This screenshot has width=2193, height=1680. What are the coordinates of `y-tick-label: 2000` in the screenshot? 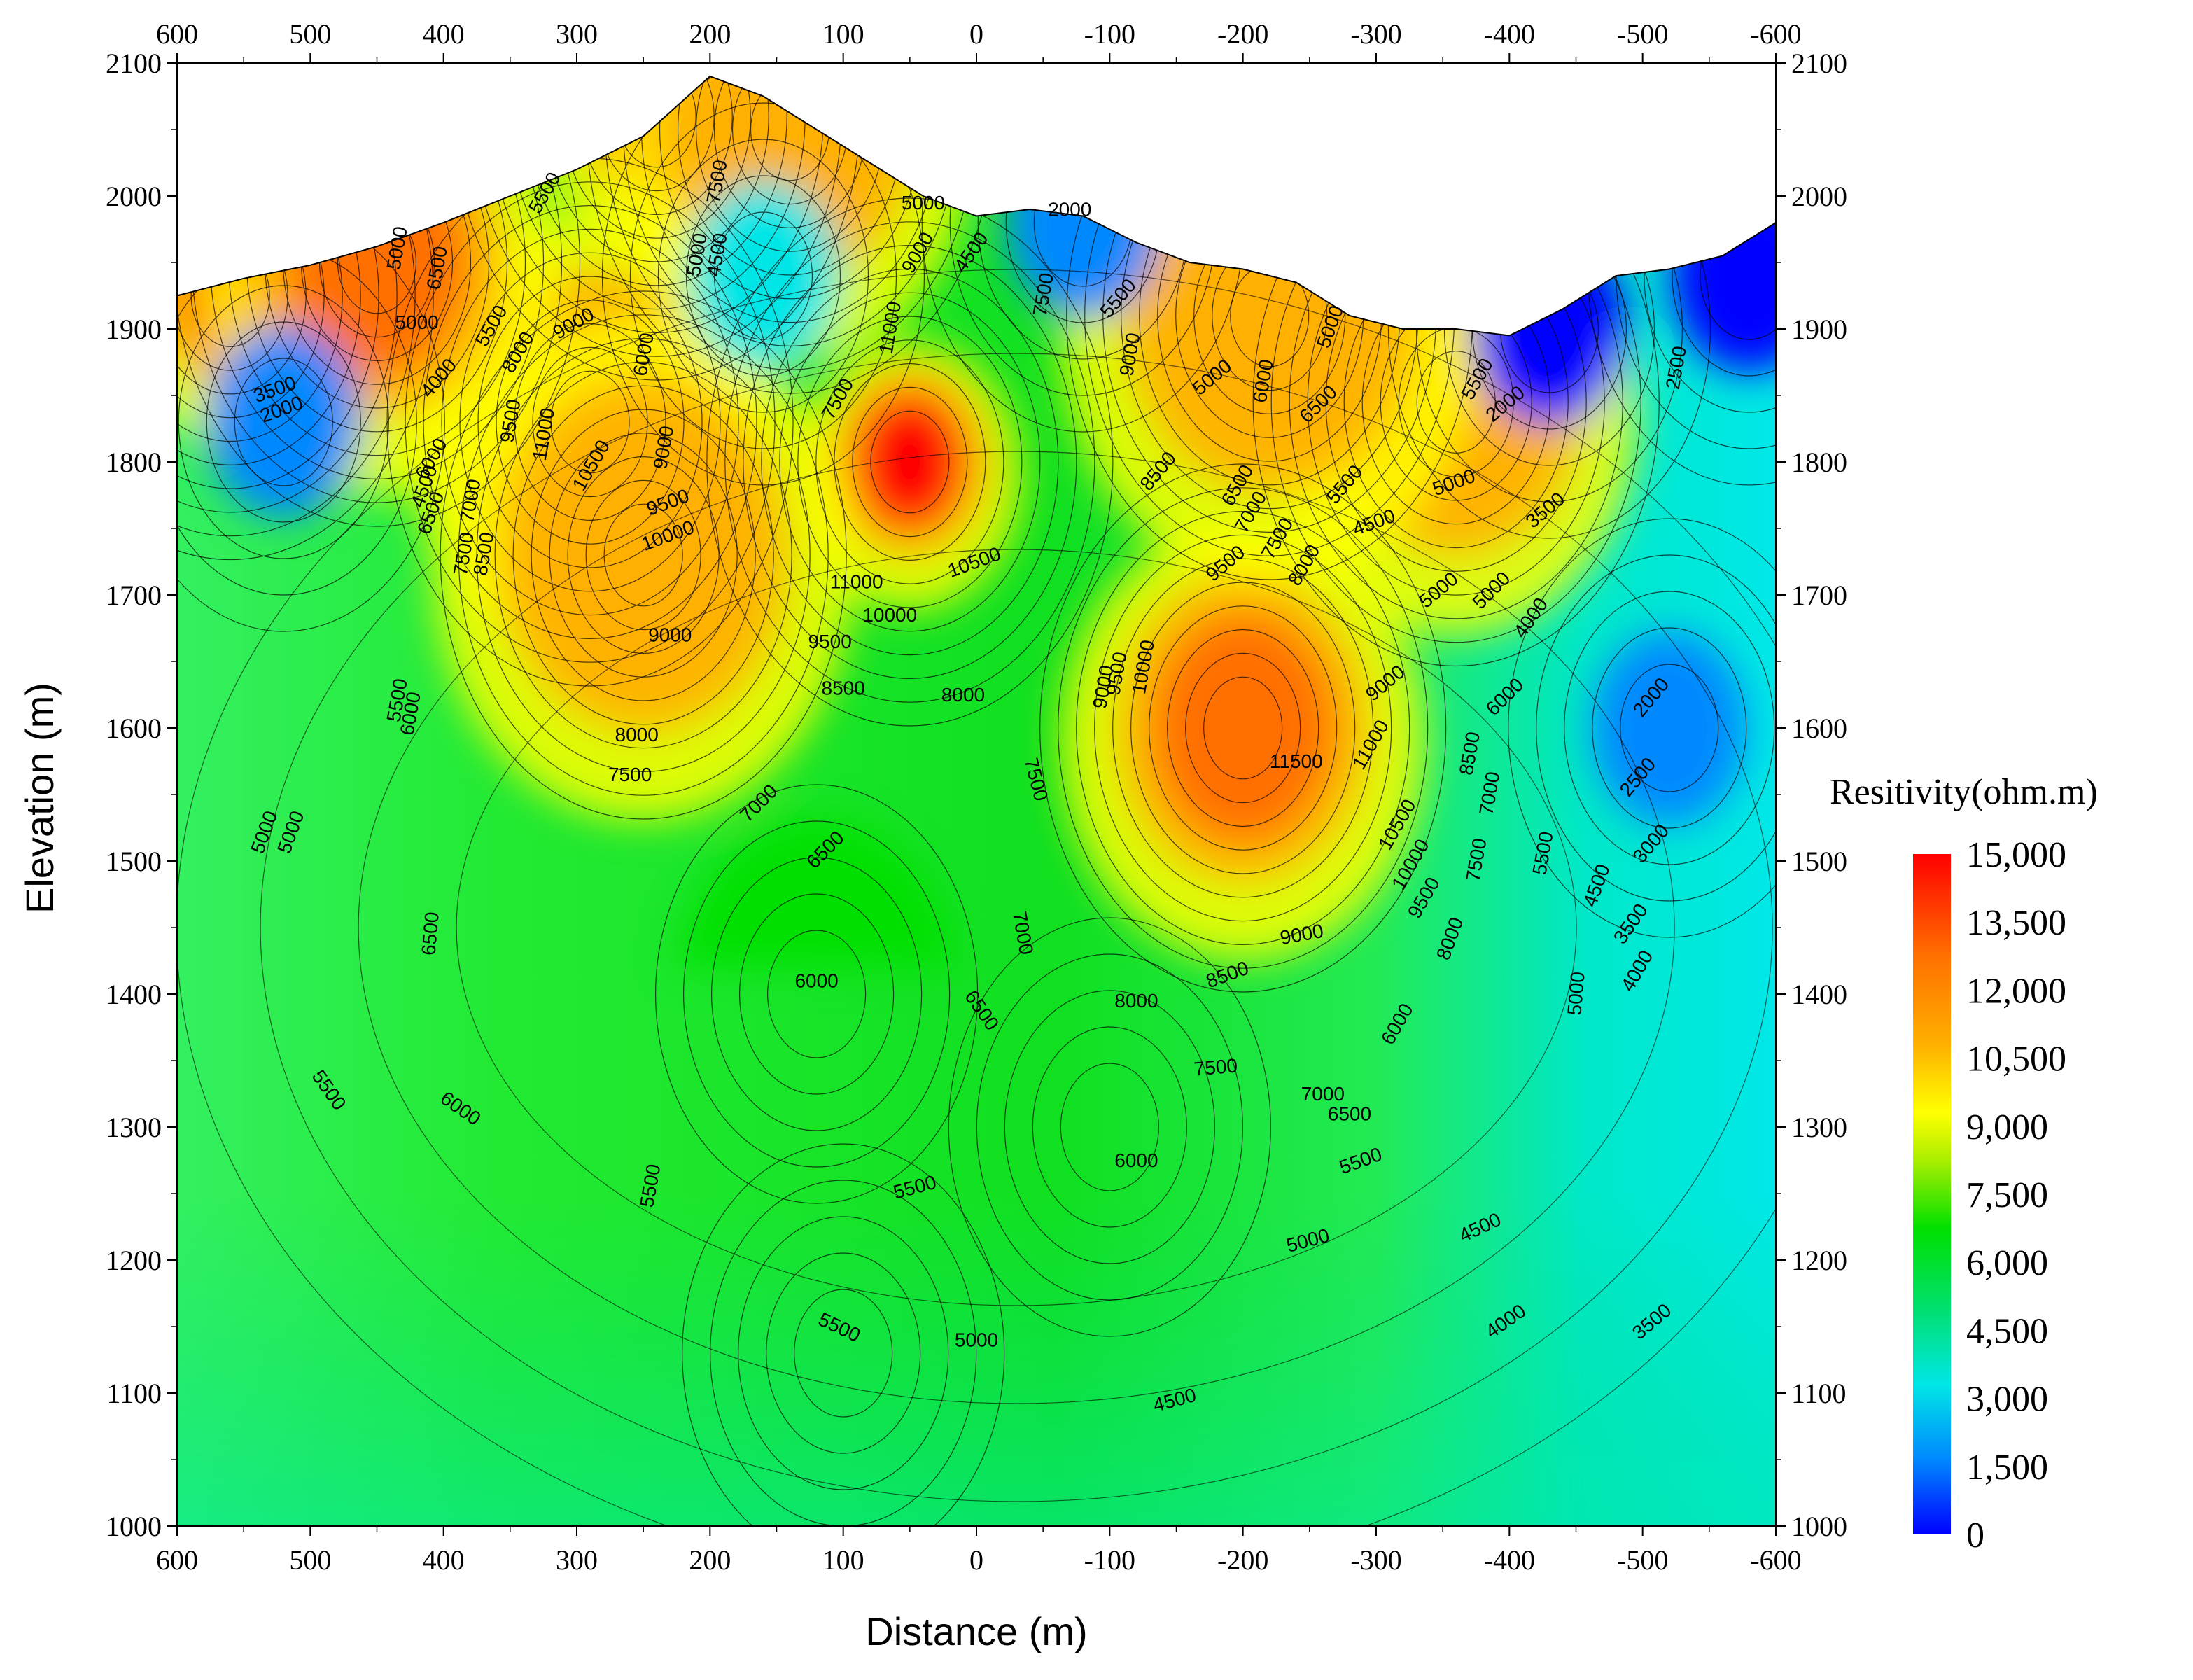 It's located at (134, 196).